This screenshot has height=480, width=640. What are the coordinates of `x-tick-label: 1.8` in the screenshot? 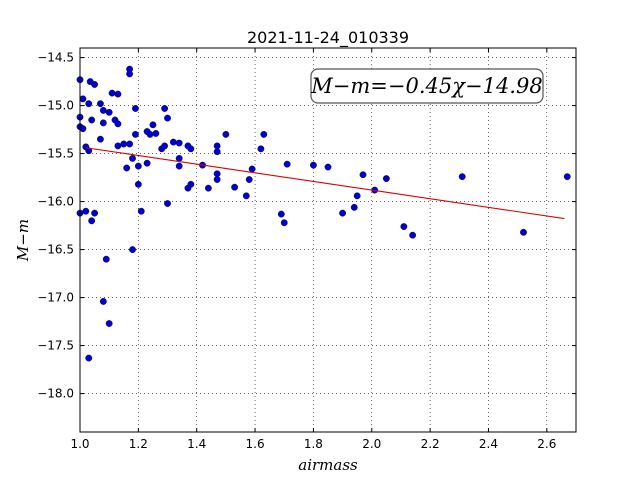 It's located at (313, 444).